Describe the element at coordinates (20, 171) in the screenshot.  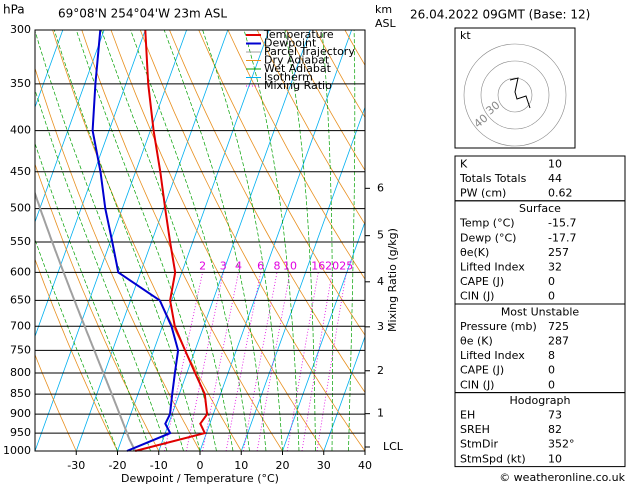
I see `y-tick-label: 450` at that location.